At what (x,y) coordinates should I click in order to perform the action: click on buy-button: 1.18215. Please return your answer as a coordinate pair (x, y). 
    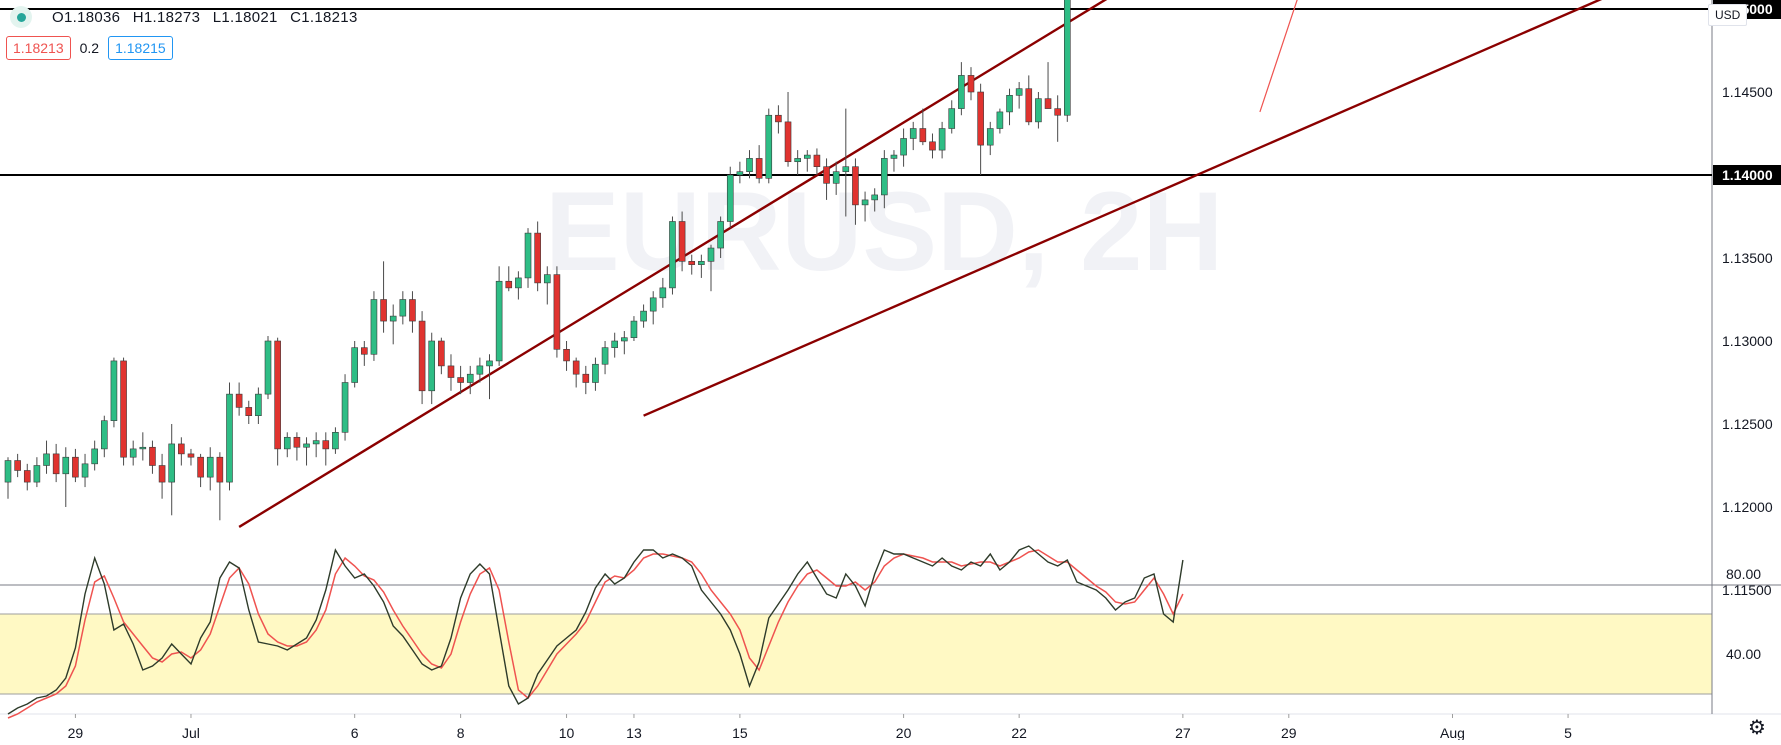
    Looking at the image, I should click on (140, 48).